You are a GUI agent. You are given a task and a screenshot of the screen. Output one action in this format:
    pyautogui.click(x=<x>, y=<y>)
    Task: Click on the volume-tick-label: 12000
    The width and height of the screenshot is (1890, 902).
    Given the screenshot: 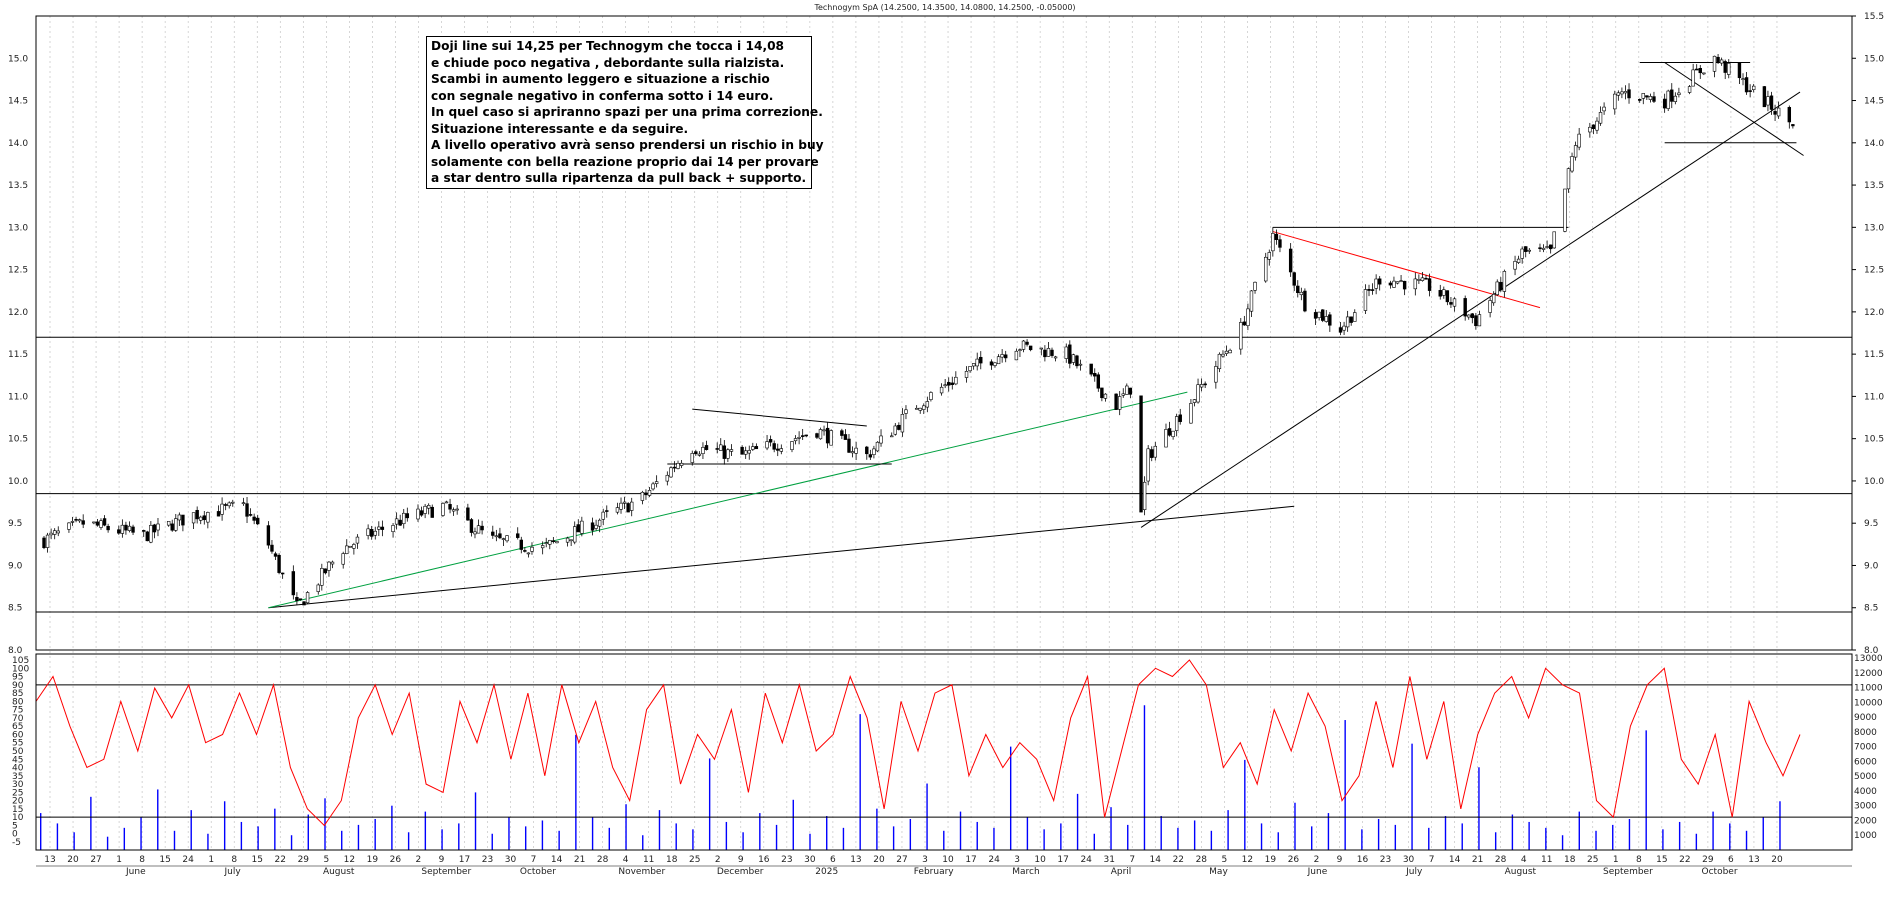 What is the action you would take?
    pyautogui.click(x=1868, y=674)
    